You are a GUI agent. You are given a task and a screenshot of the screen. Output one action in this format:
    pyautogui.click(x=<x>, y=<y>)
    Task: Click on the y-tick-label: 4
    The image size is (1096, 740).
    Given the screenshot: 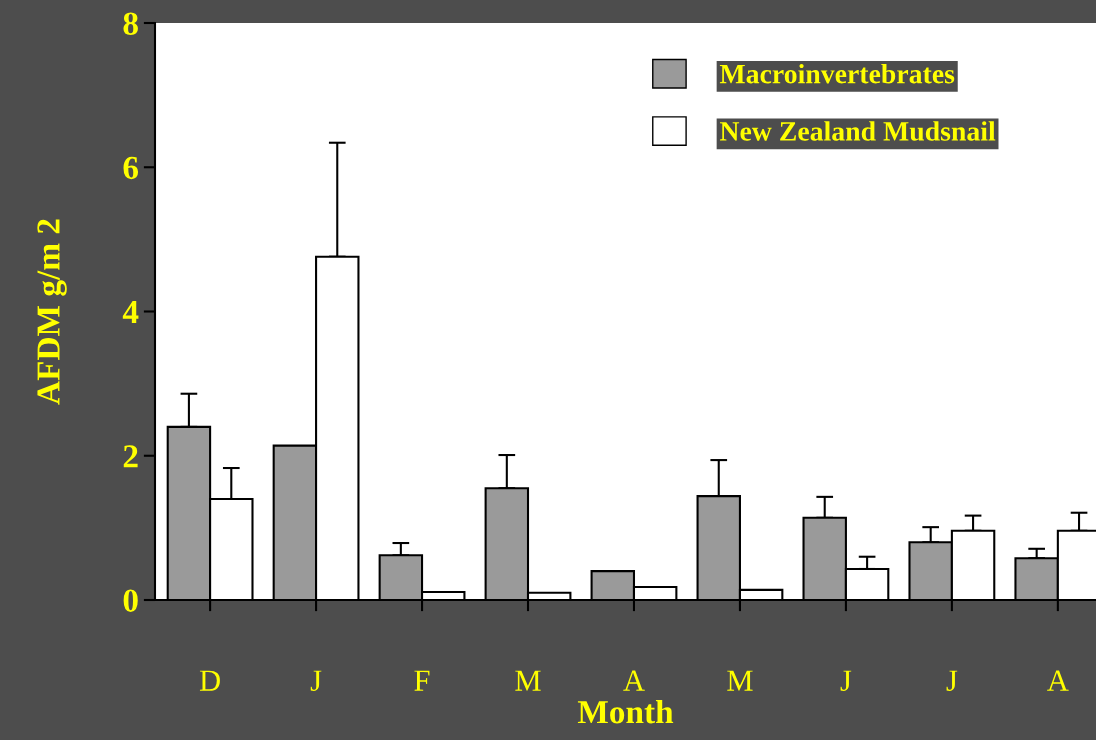 What is the action you would take?
    pyautogui.click(x=130, y=312)
    